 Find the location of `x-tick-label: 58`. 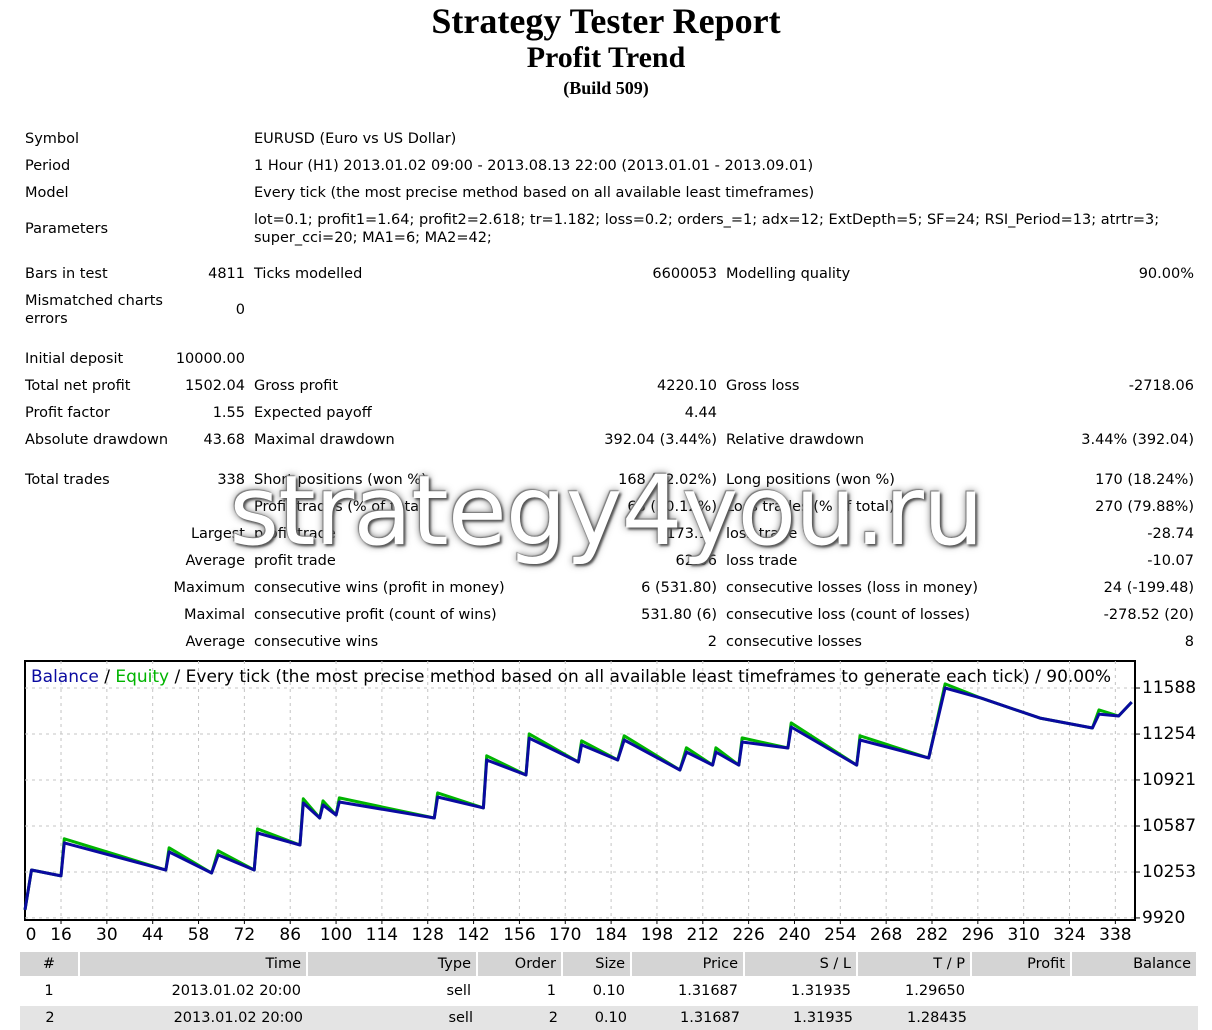

x-tick-label: 58 is located at coordinates (199, 935).